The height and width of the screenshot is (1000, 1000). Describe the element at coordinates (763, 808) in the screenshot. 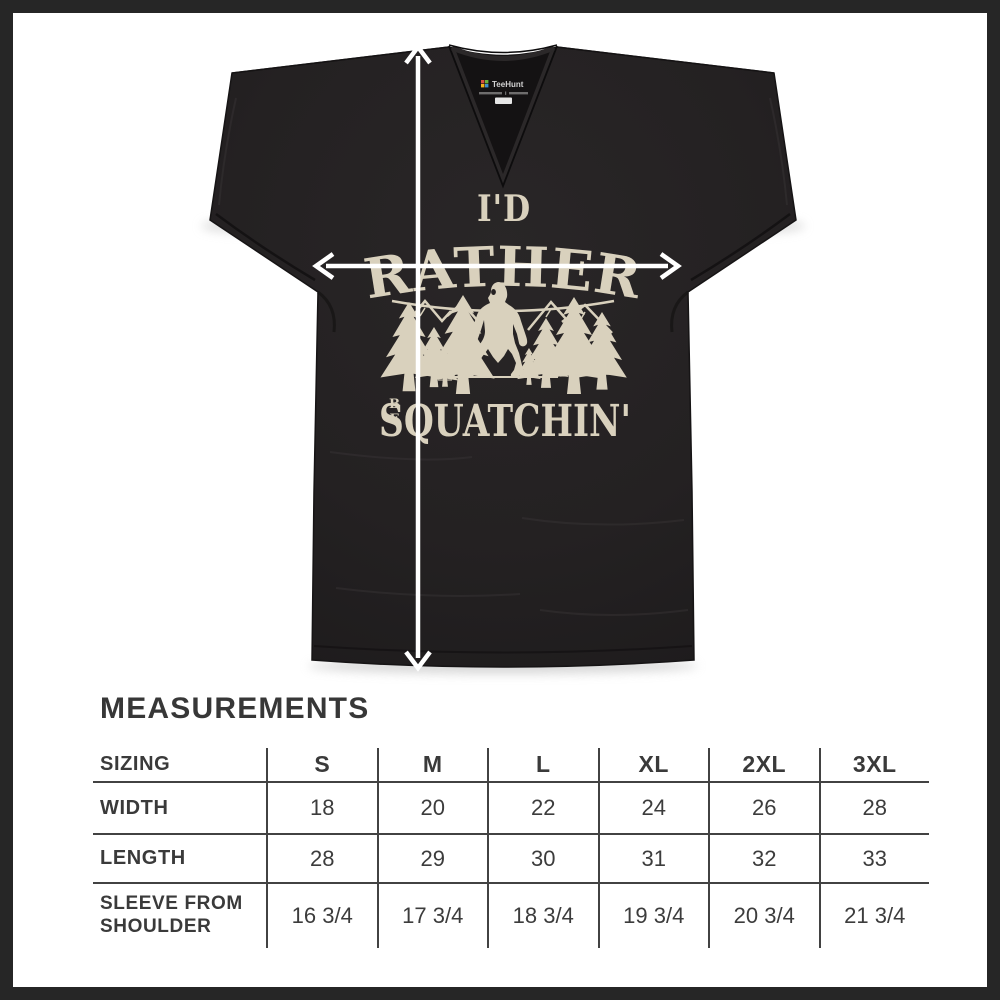

I see `table-cell: 26` at that location.